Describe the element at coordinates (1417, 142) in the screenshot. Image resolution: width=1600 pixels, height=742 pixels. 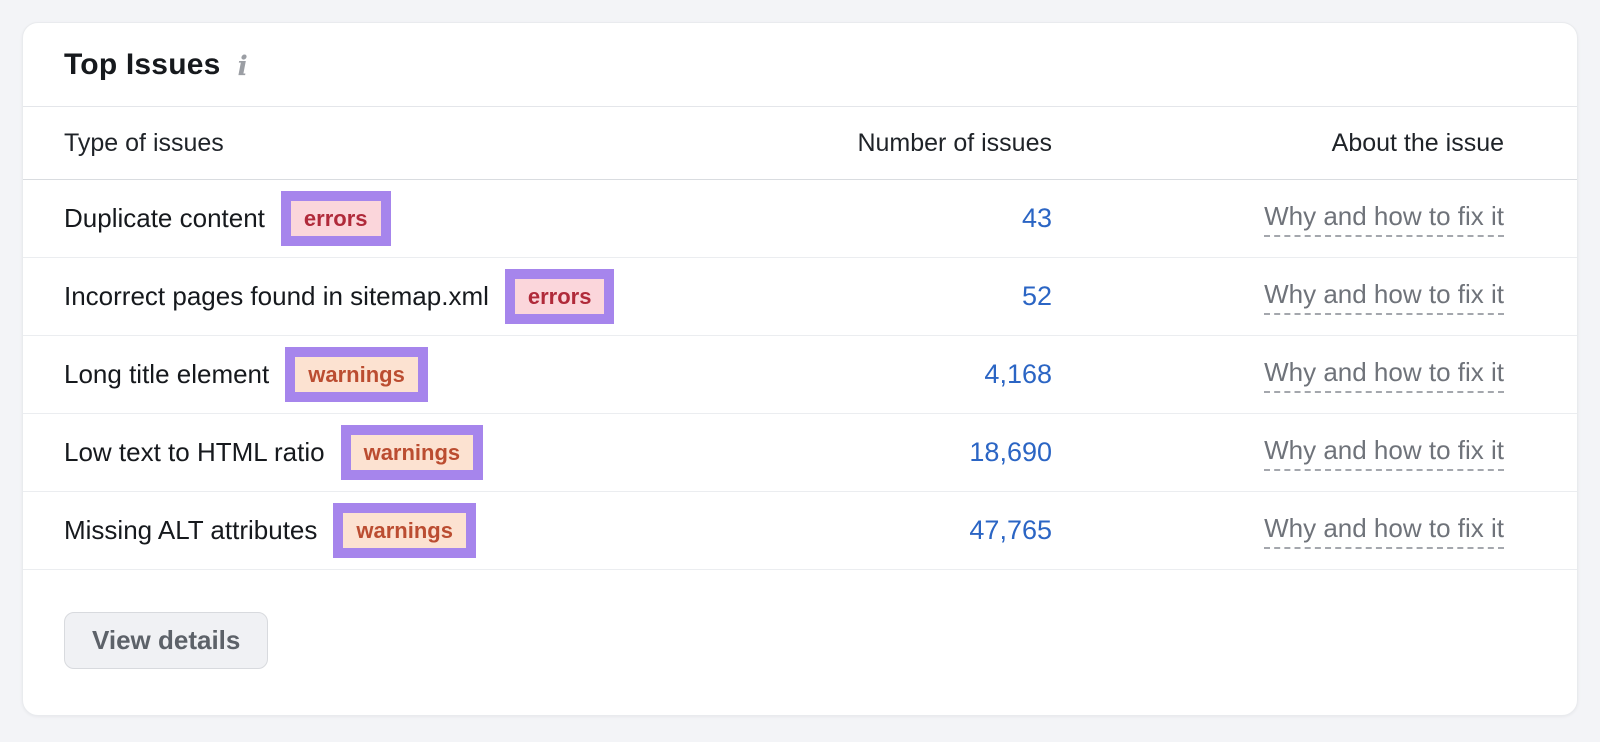
I see `column-header-about: About the issue` at that location.